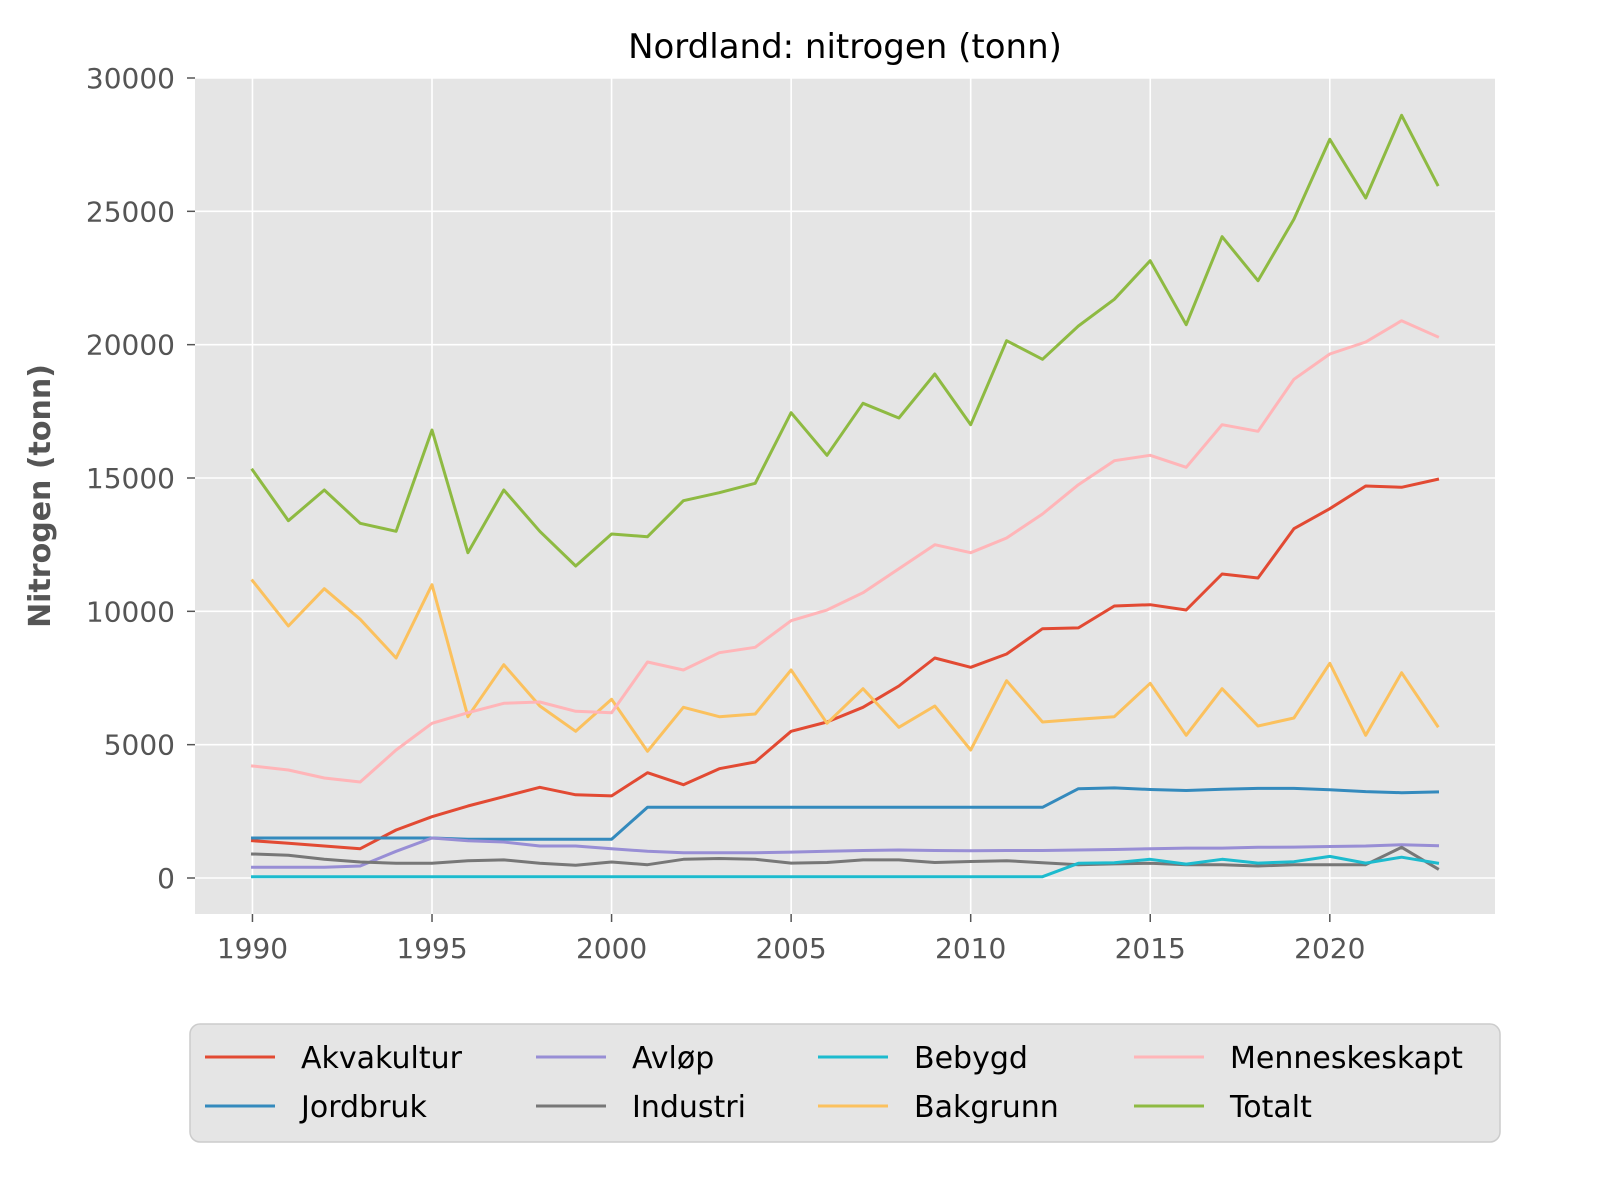 The width and height of the screenshot is (1600, 1200). Describe the element at coordinates (130, 78) in the screenshot. I see `y-tick-label: 30000` at that location.